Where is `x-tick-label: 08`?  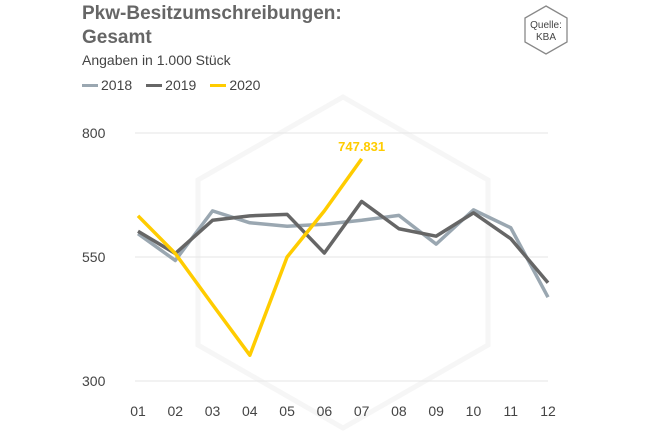 x-tick-label: 08 is located at coordinates (399, 411).